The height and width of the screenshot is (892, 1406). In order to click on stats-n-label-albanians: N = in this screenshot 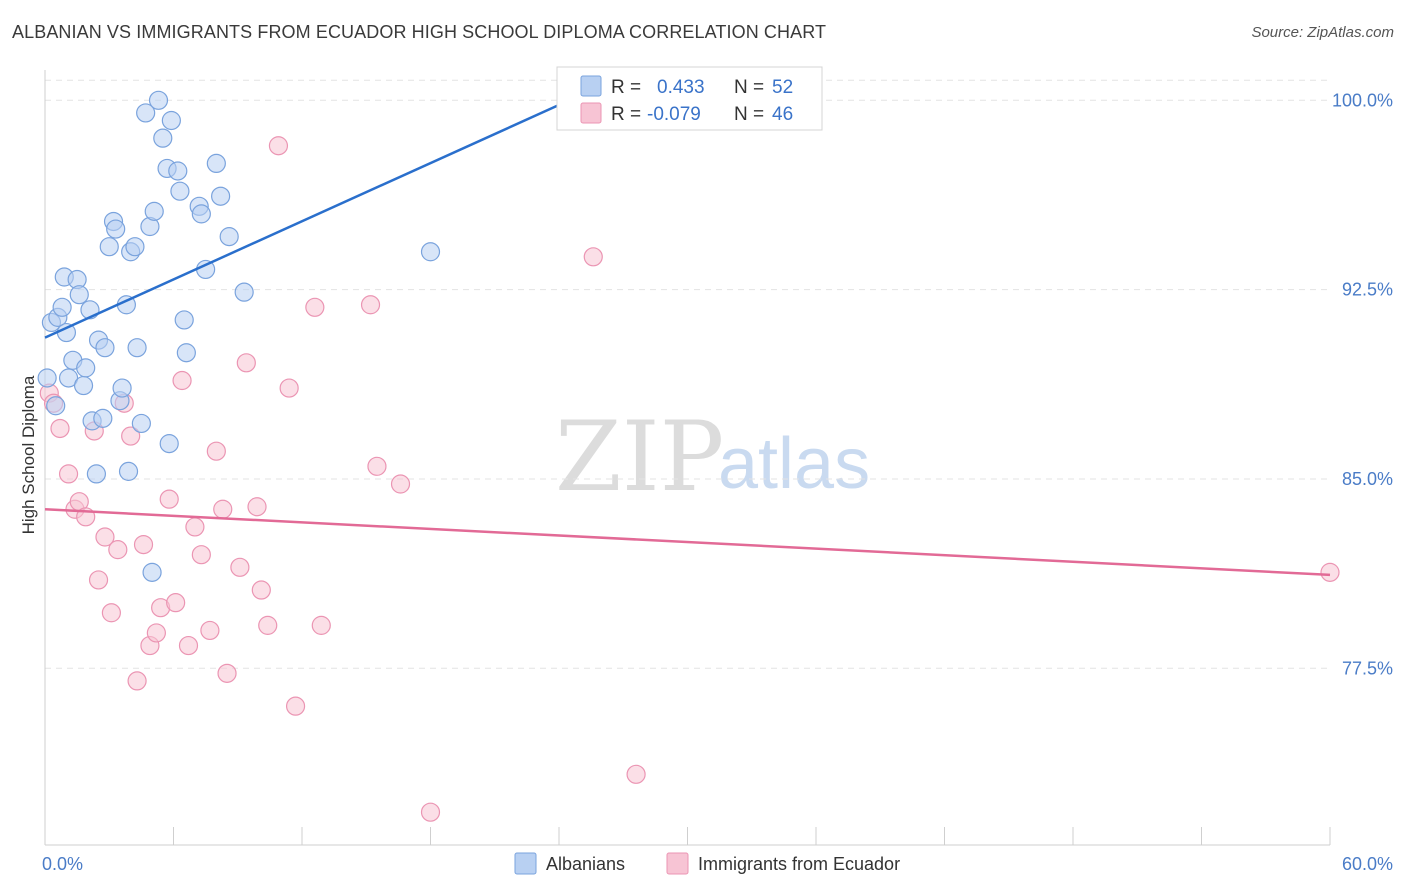, I will do `click(749, 87)`.